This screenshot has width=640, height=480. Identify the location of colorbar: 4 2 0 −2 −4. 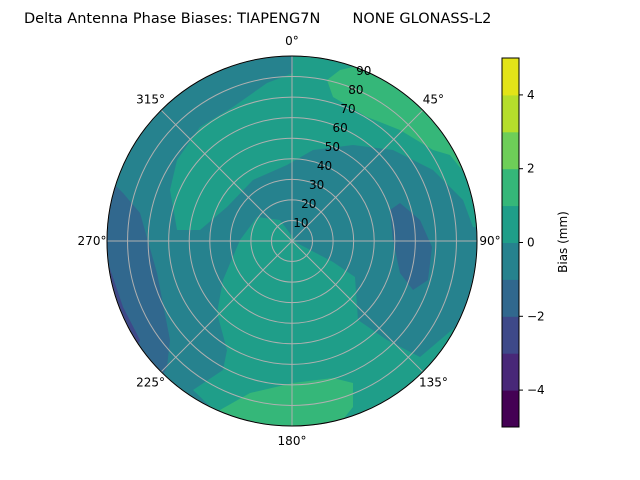
(523, 242).